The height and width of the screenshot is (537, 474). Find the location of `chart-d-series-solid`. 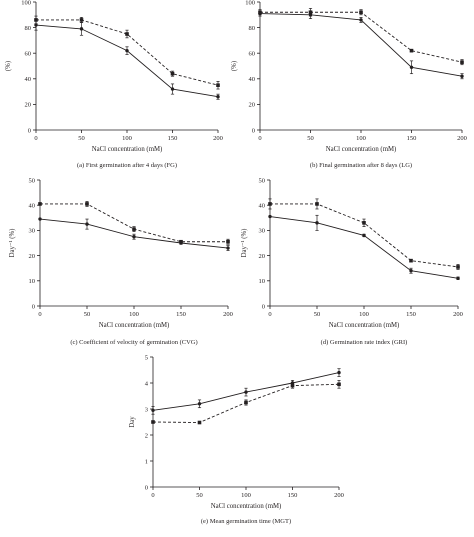

chart-d-series-solid is located at coordinates (364, 247).